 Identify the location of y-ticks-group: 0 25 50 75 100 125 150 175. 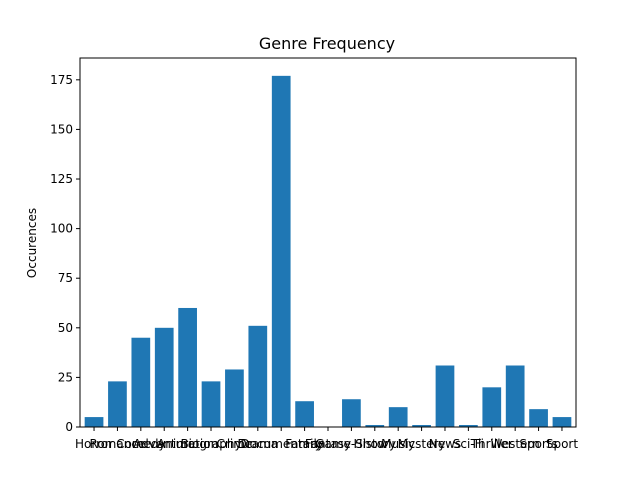
(65, 253).